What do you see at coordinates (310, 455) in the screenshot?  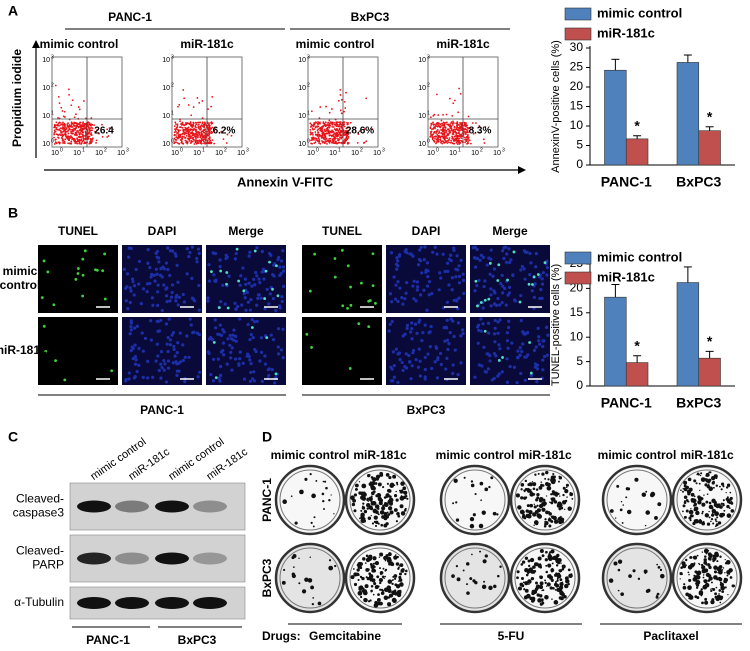 I see `condition-label: mimic control` at bounding box center [310, 455].